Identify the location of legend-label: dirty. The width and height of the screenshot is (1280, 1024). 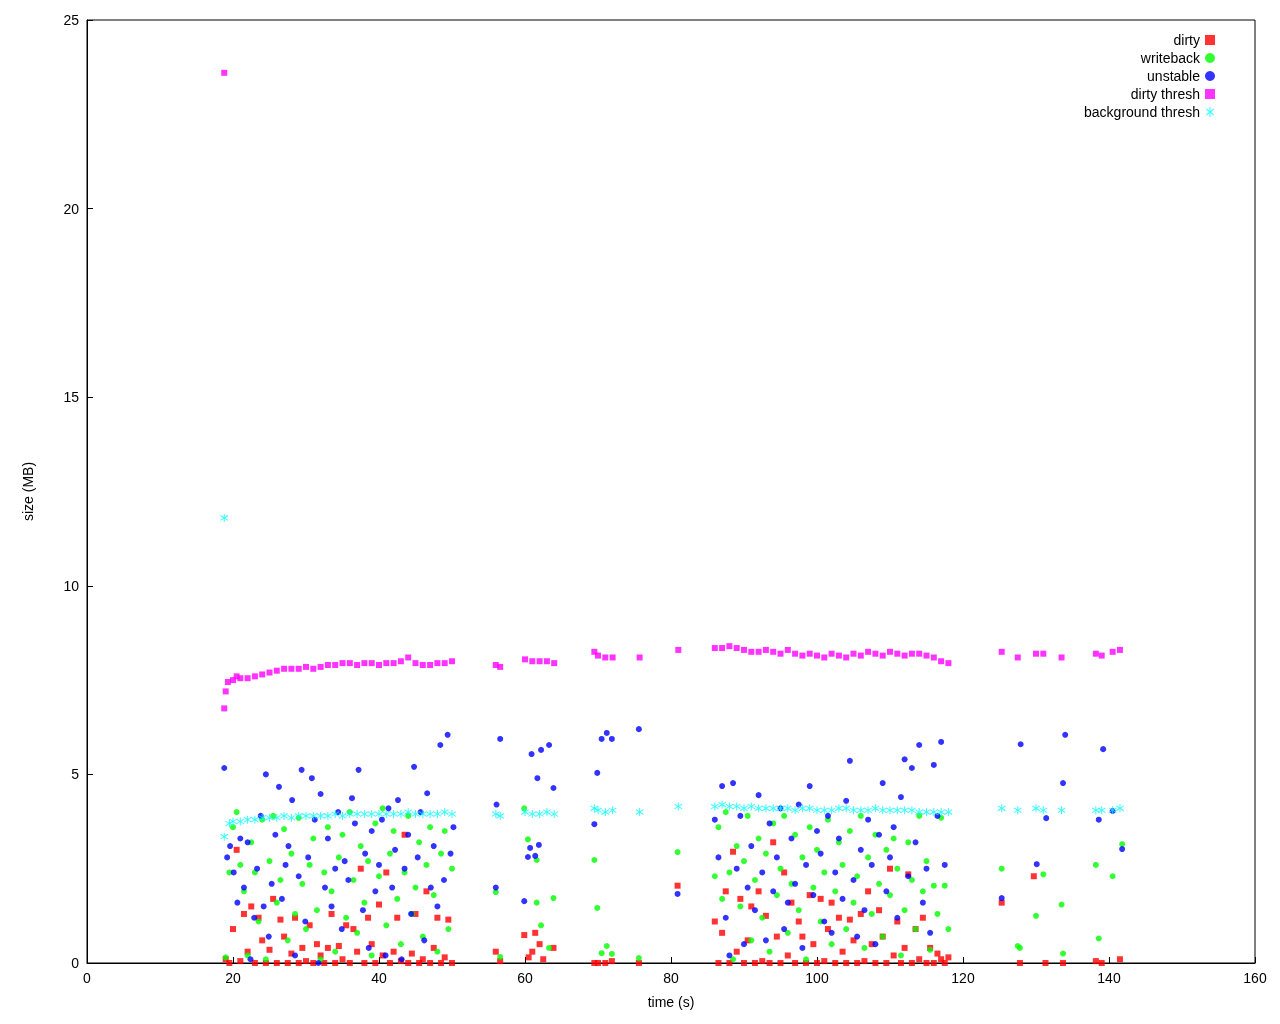
(1186, 40).